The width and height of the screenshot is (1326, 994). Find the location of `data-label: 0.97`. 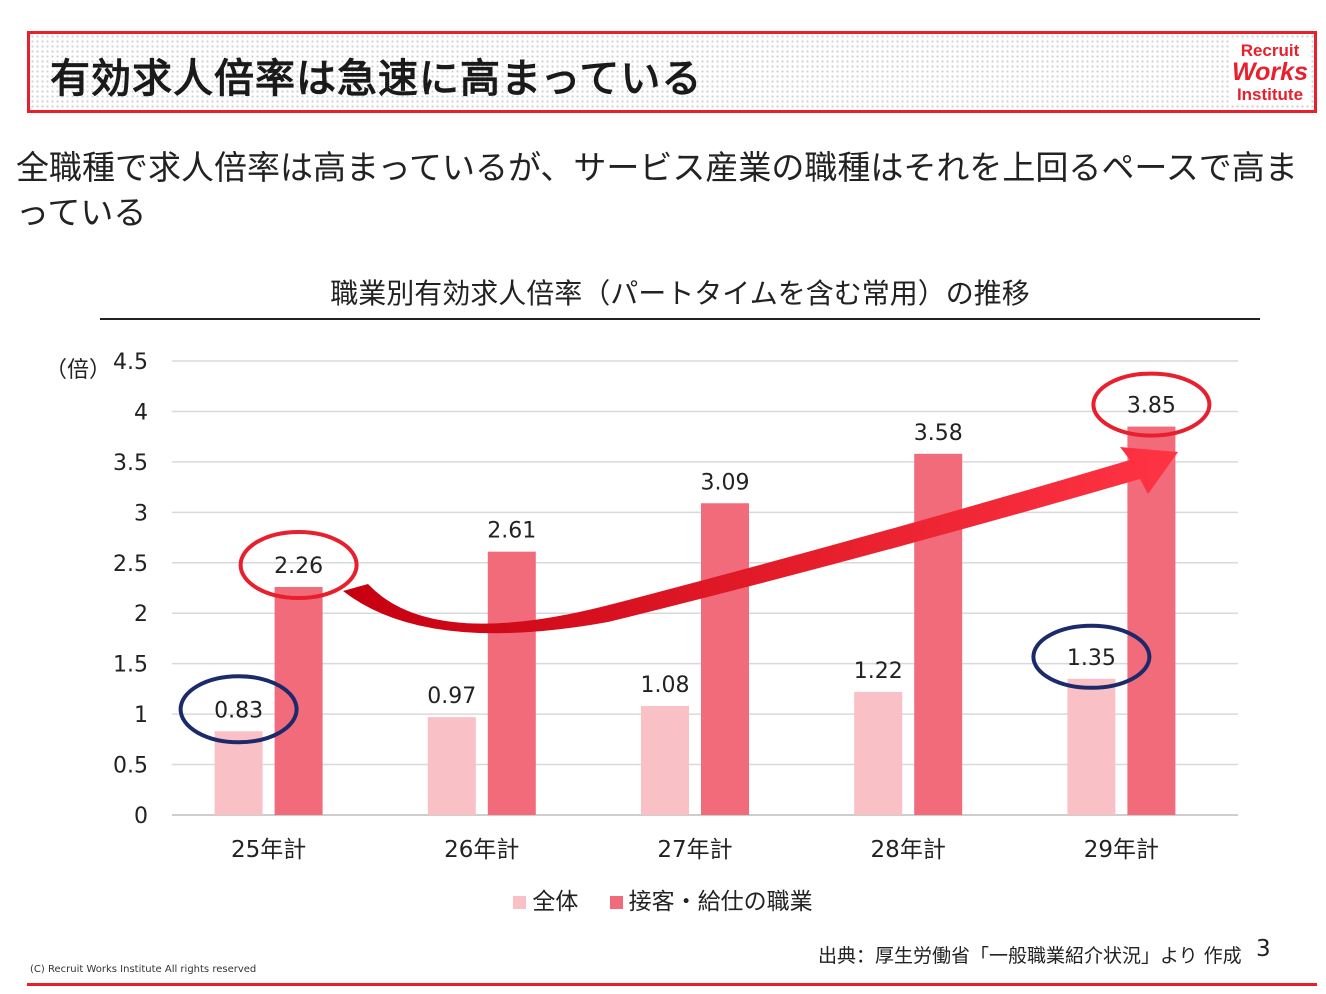

data-label: 0.97 is located at coordinates (451, 696).